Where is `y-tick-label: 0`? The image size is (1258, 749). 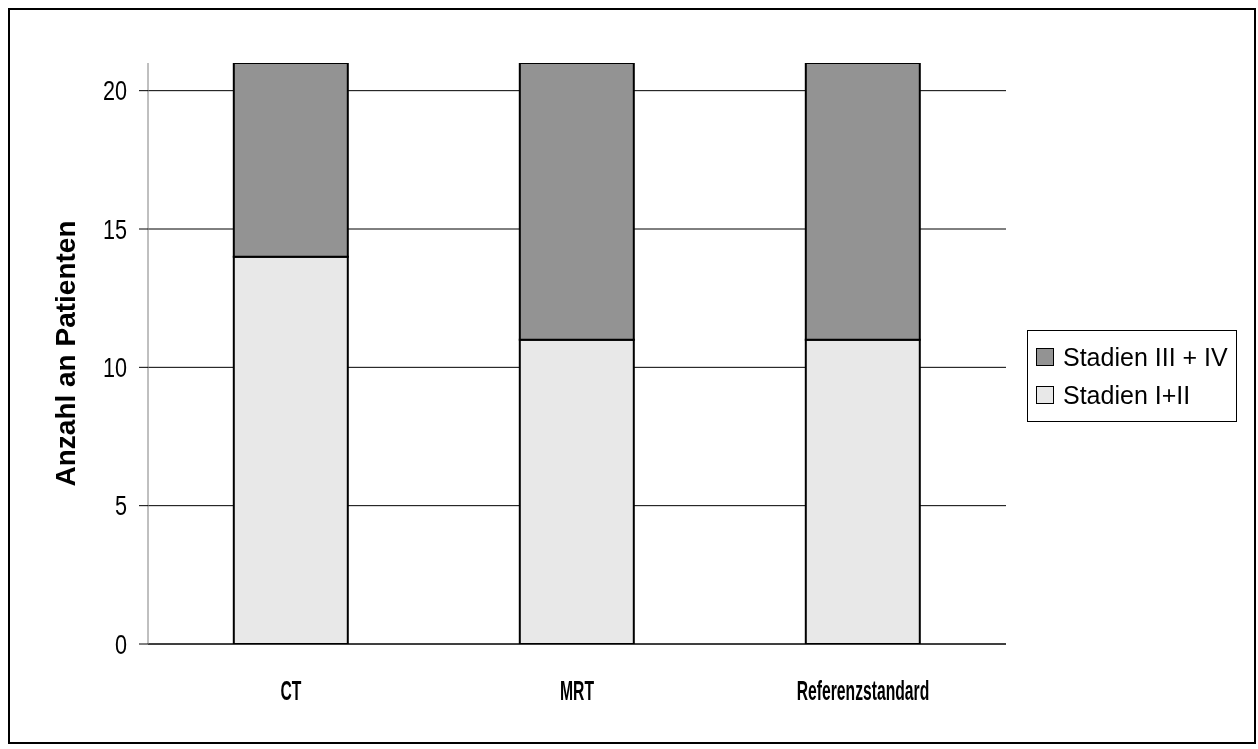 y-tick-label: 0 is located at coordinates (120, 644).